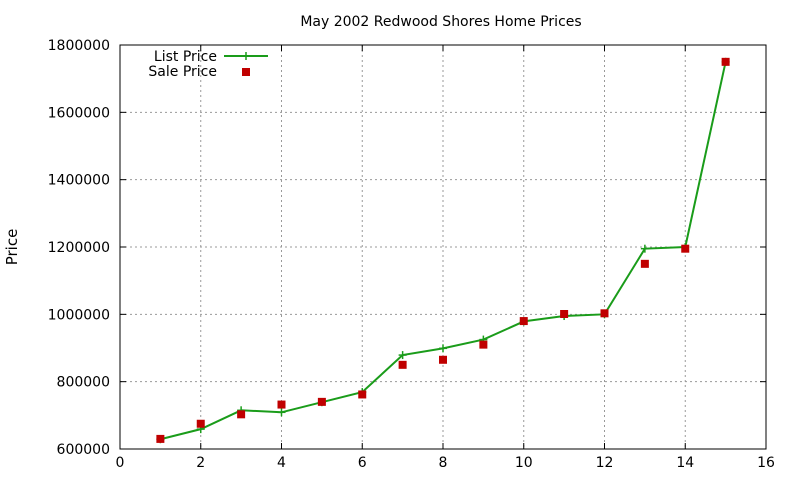  I want to click on y-tick-label: 600000, so click(83, 450).